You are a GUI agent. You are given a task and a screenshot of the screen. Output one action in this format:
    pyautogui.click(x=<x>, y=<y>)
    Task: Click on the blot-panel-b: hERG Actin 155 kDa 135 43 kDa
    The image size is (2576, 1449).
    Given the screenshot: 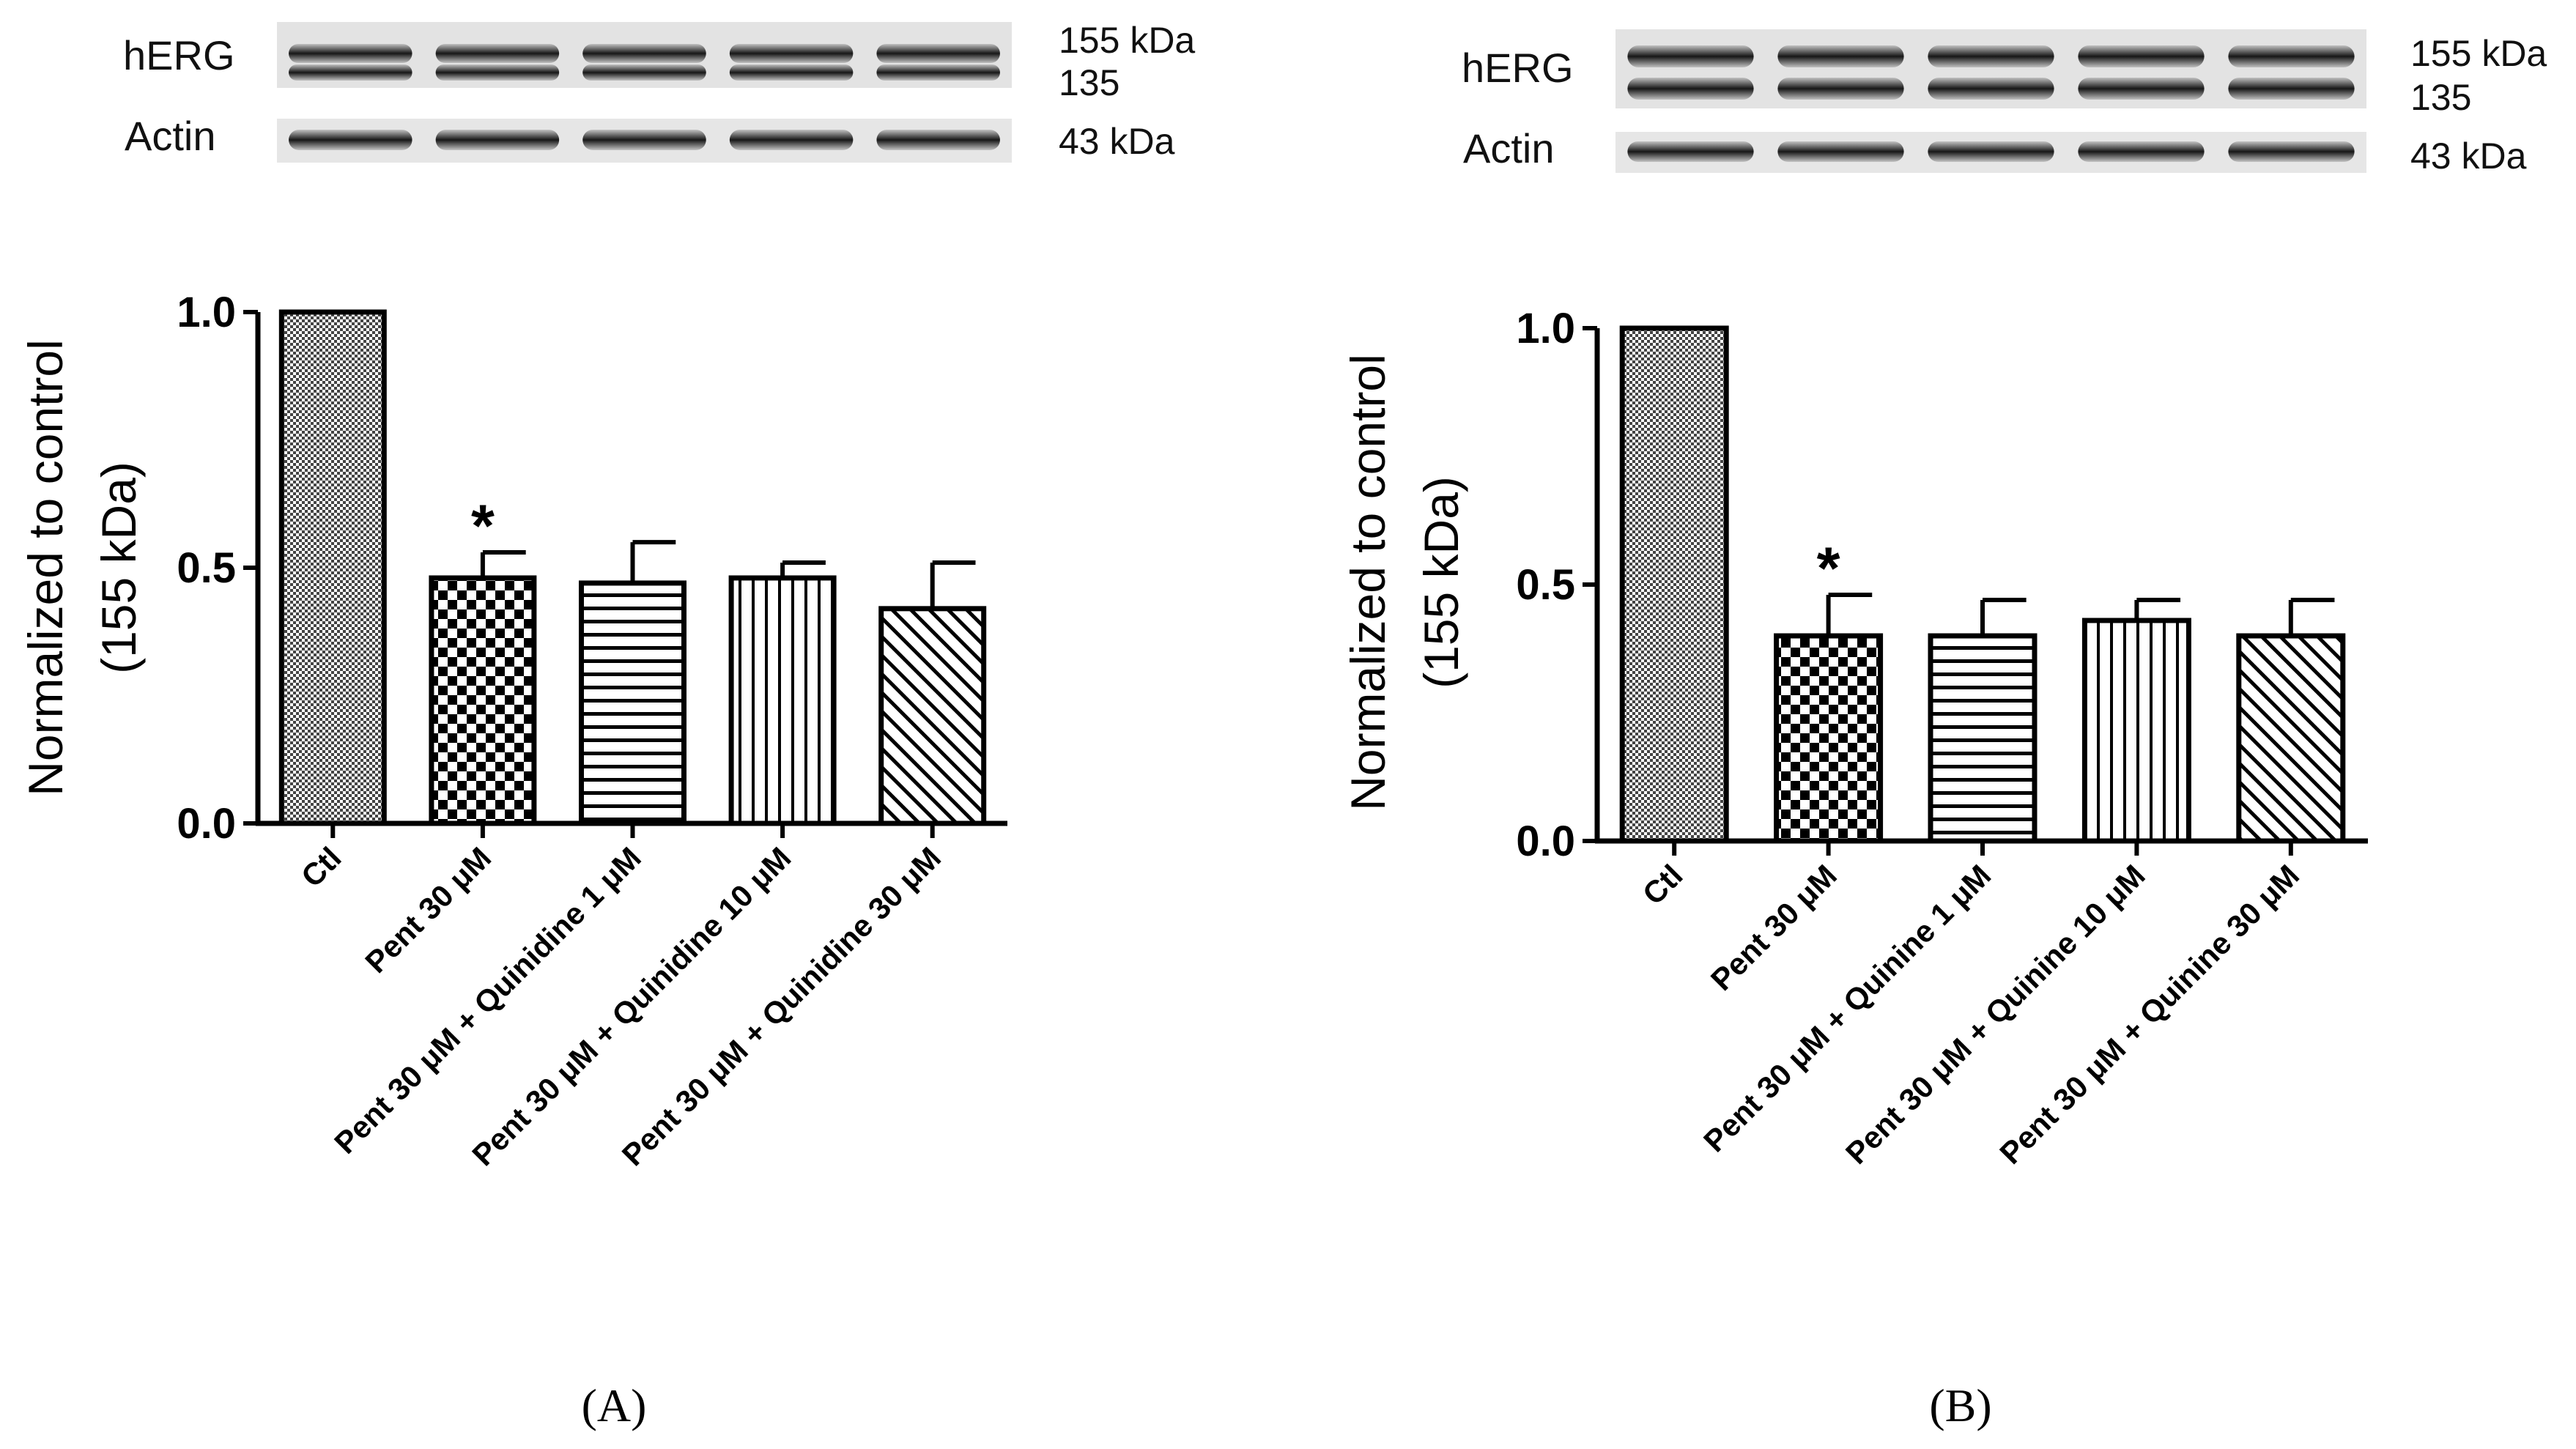 What is the action you would take?
    pyautogui.click(x=2004, y=103)
    